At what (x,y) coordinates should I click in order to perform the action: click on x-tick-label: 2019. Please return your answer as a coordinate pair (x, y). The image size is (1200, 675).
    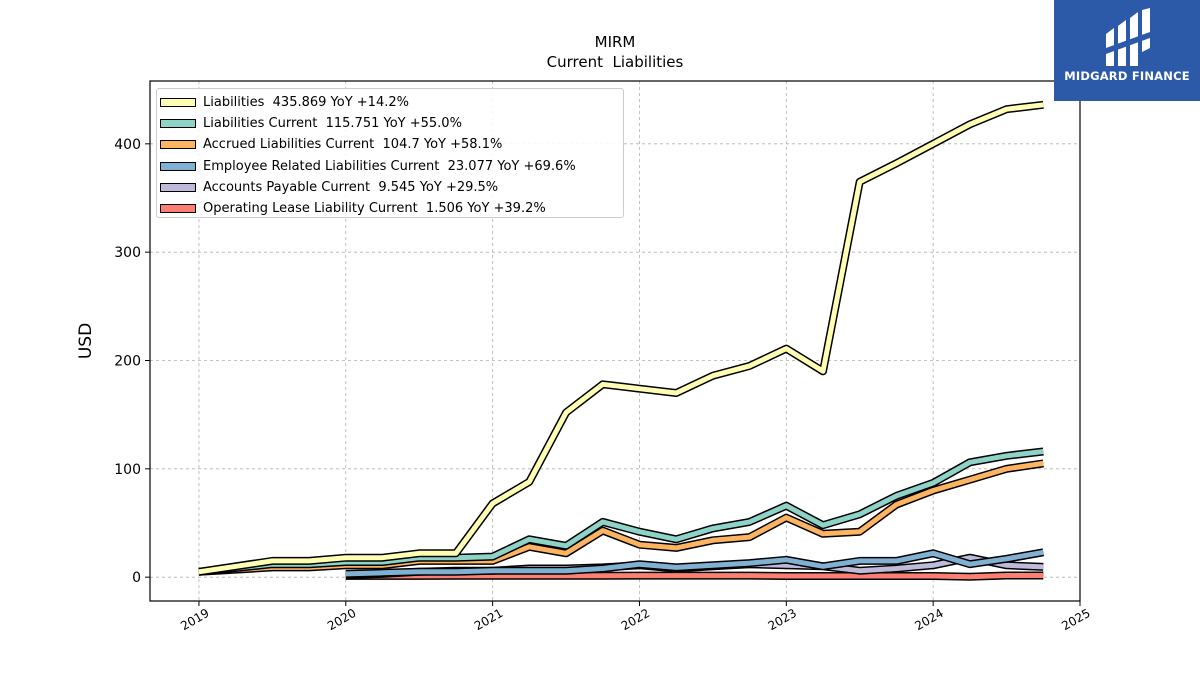
    Looking at the image, I should click on (194, 619).